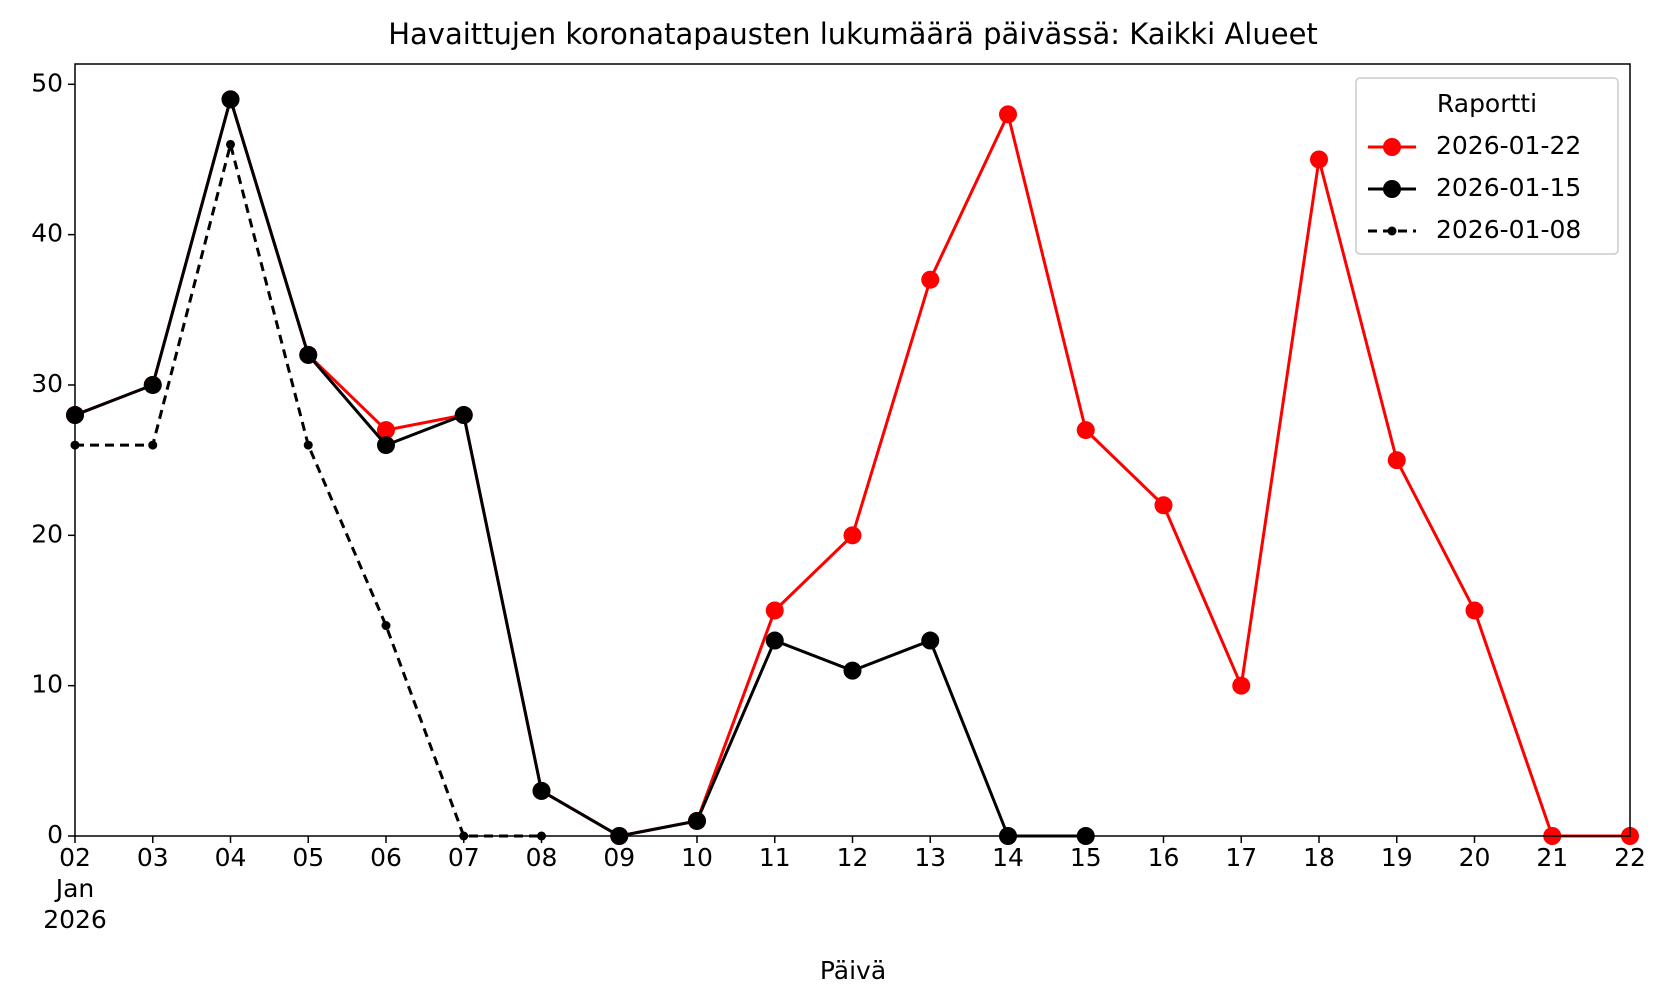  What do you see at coordinates (1397, 857) in the screenshot?
I see `x-tick-label: 19` at bounding box center [1397, 857].